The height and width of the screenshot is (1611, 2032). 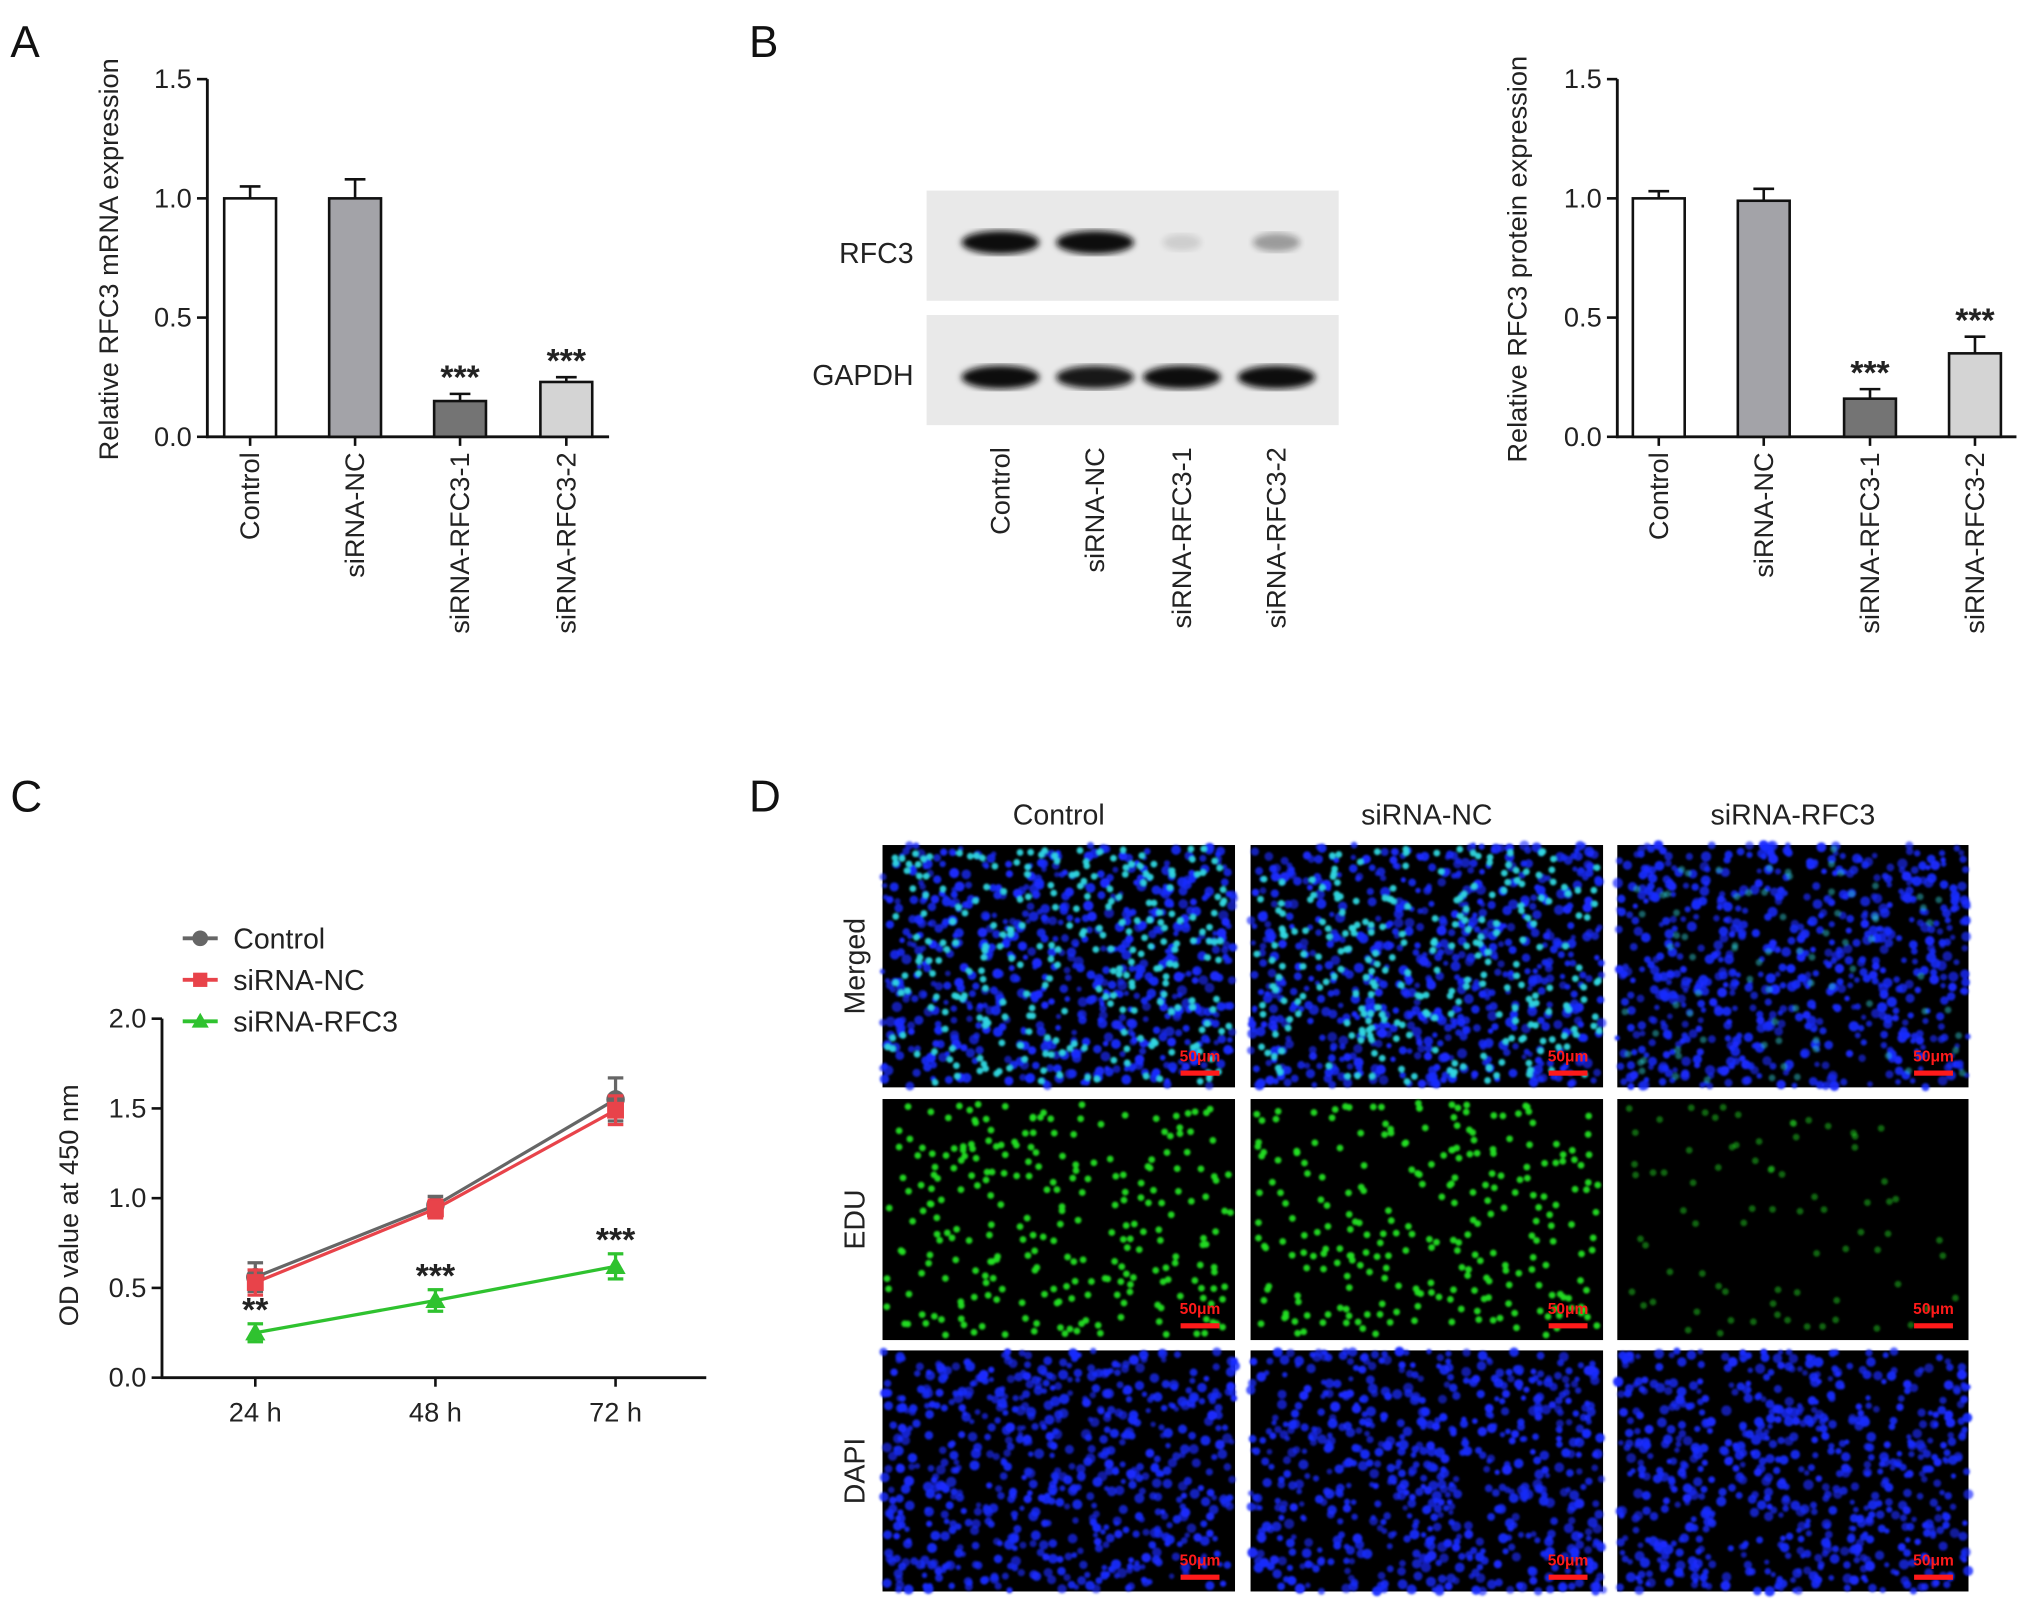 I want to click on column-header: siRNA-NC, so click(x=1426, y=815).